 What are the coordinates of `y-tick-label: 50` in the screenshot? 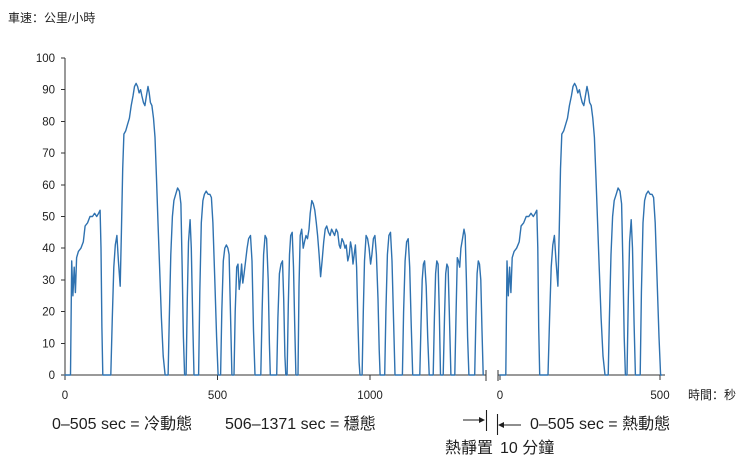 It's located at (48, 218).